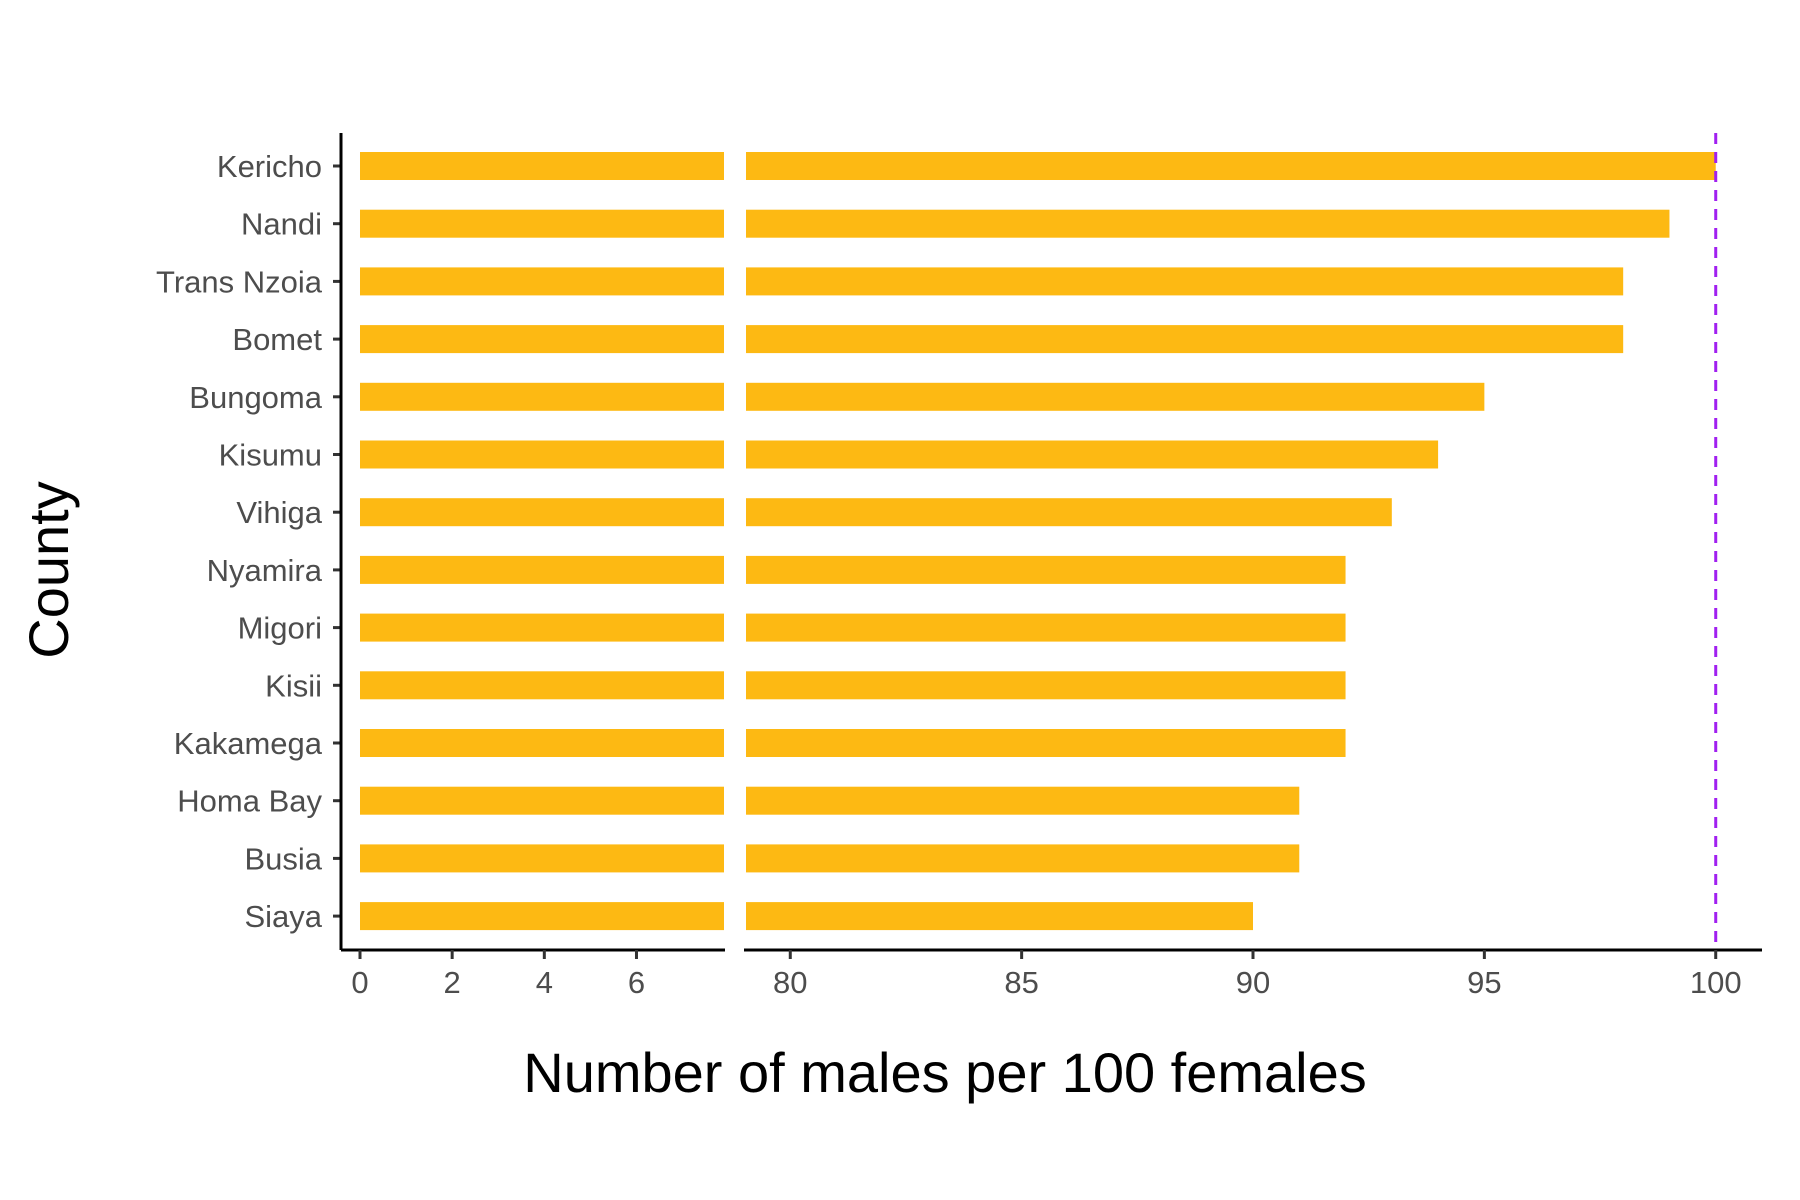 The width and height of the screenshot is (1800, 1200). What do you see at coordinates (999, 916) in the screenshot?
I see `bar-siaya` at bounding box center [999, 916].